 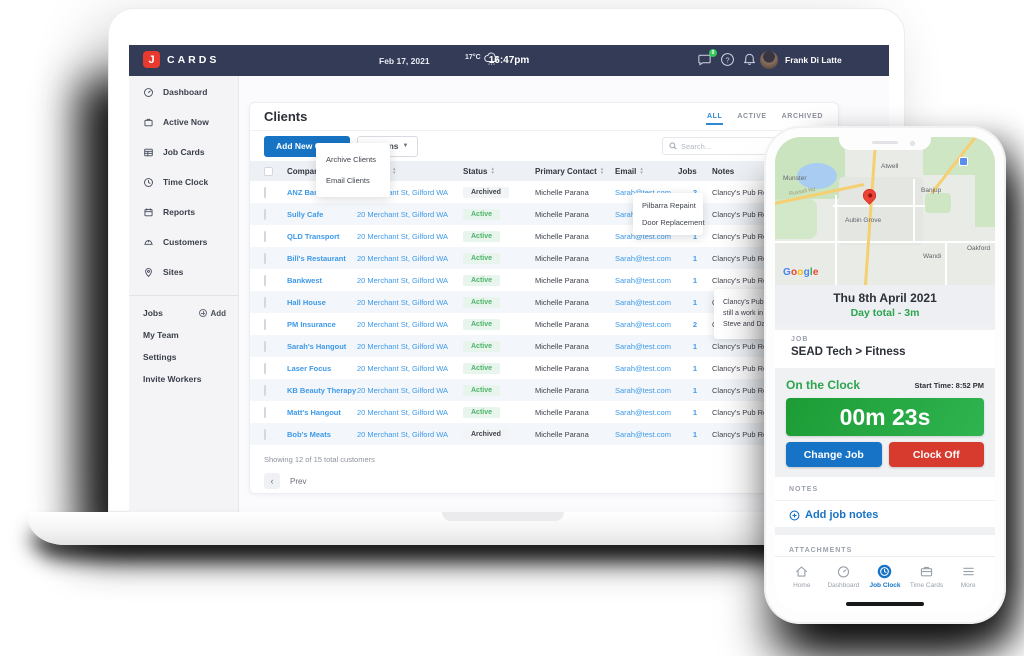 What do you see at coordinates (184, 313) in the screenshot?
I see `sidebar-item-jobs: Jobs Add` at bounding box center [184, 313].